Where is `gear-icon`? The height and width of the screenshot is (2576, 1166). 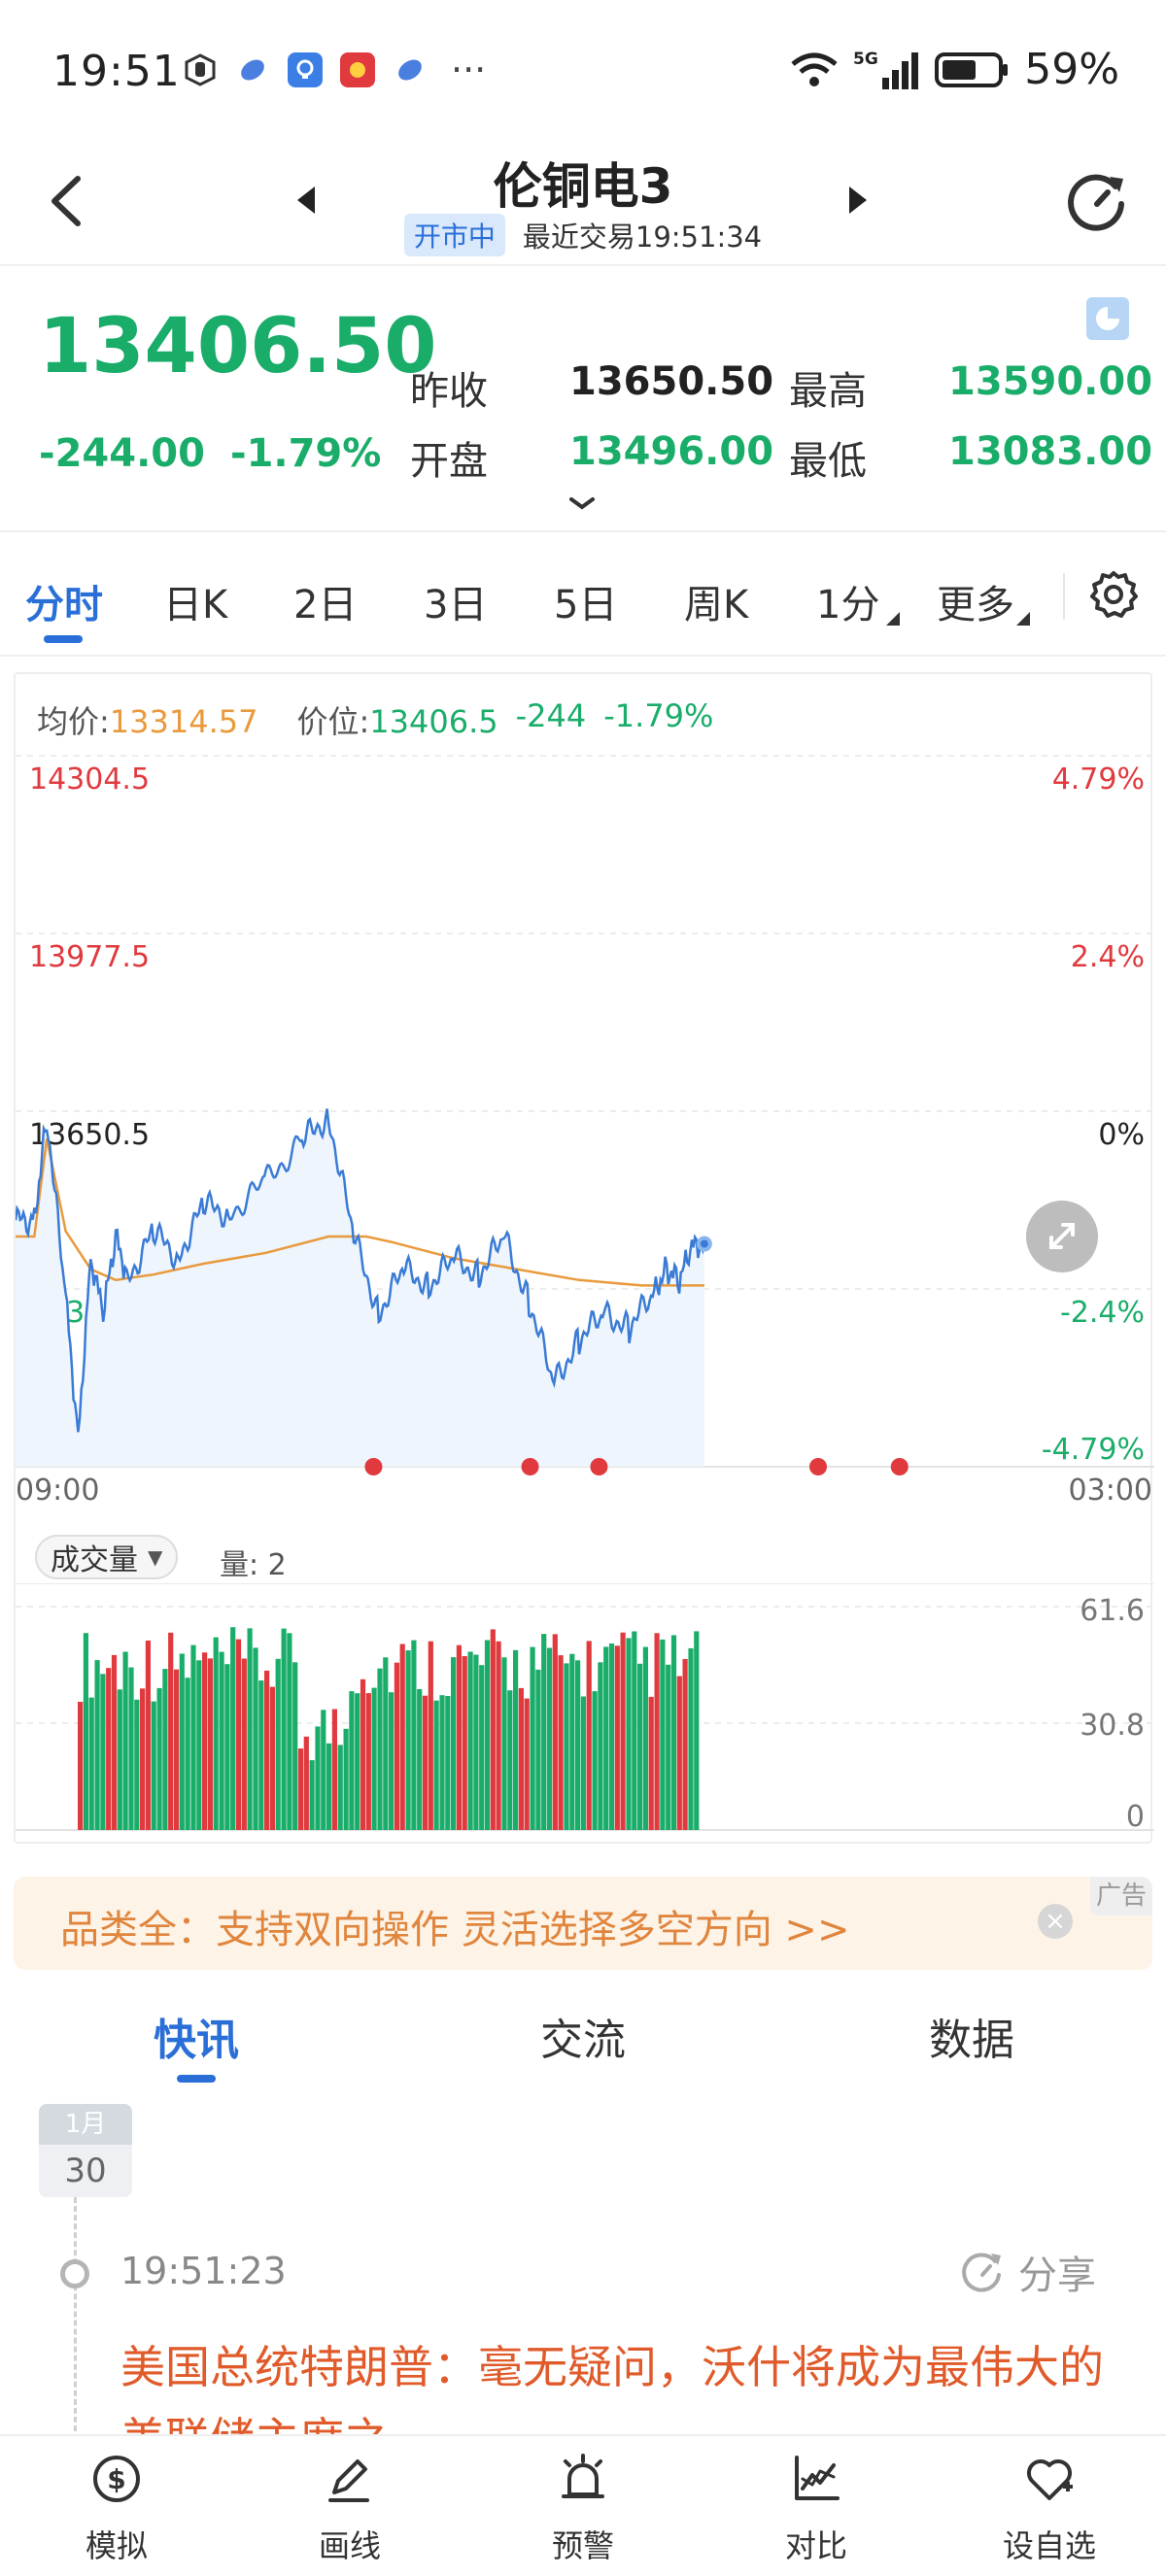
gear-icon is located at coordinates (1114, 594).